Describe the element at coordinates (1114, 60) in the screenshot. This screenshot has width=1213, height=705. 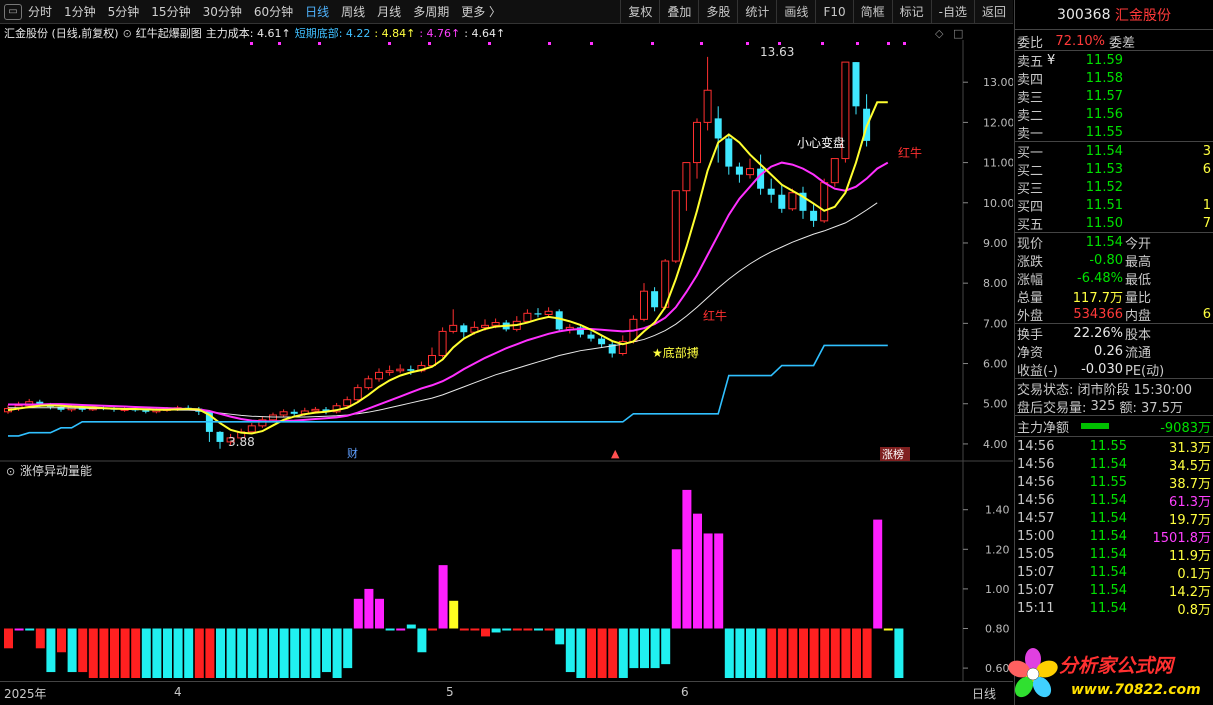
I see `ask-row: 卖五 ¥11.59` at that location.